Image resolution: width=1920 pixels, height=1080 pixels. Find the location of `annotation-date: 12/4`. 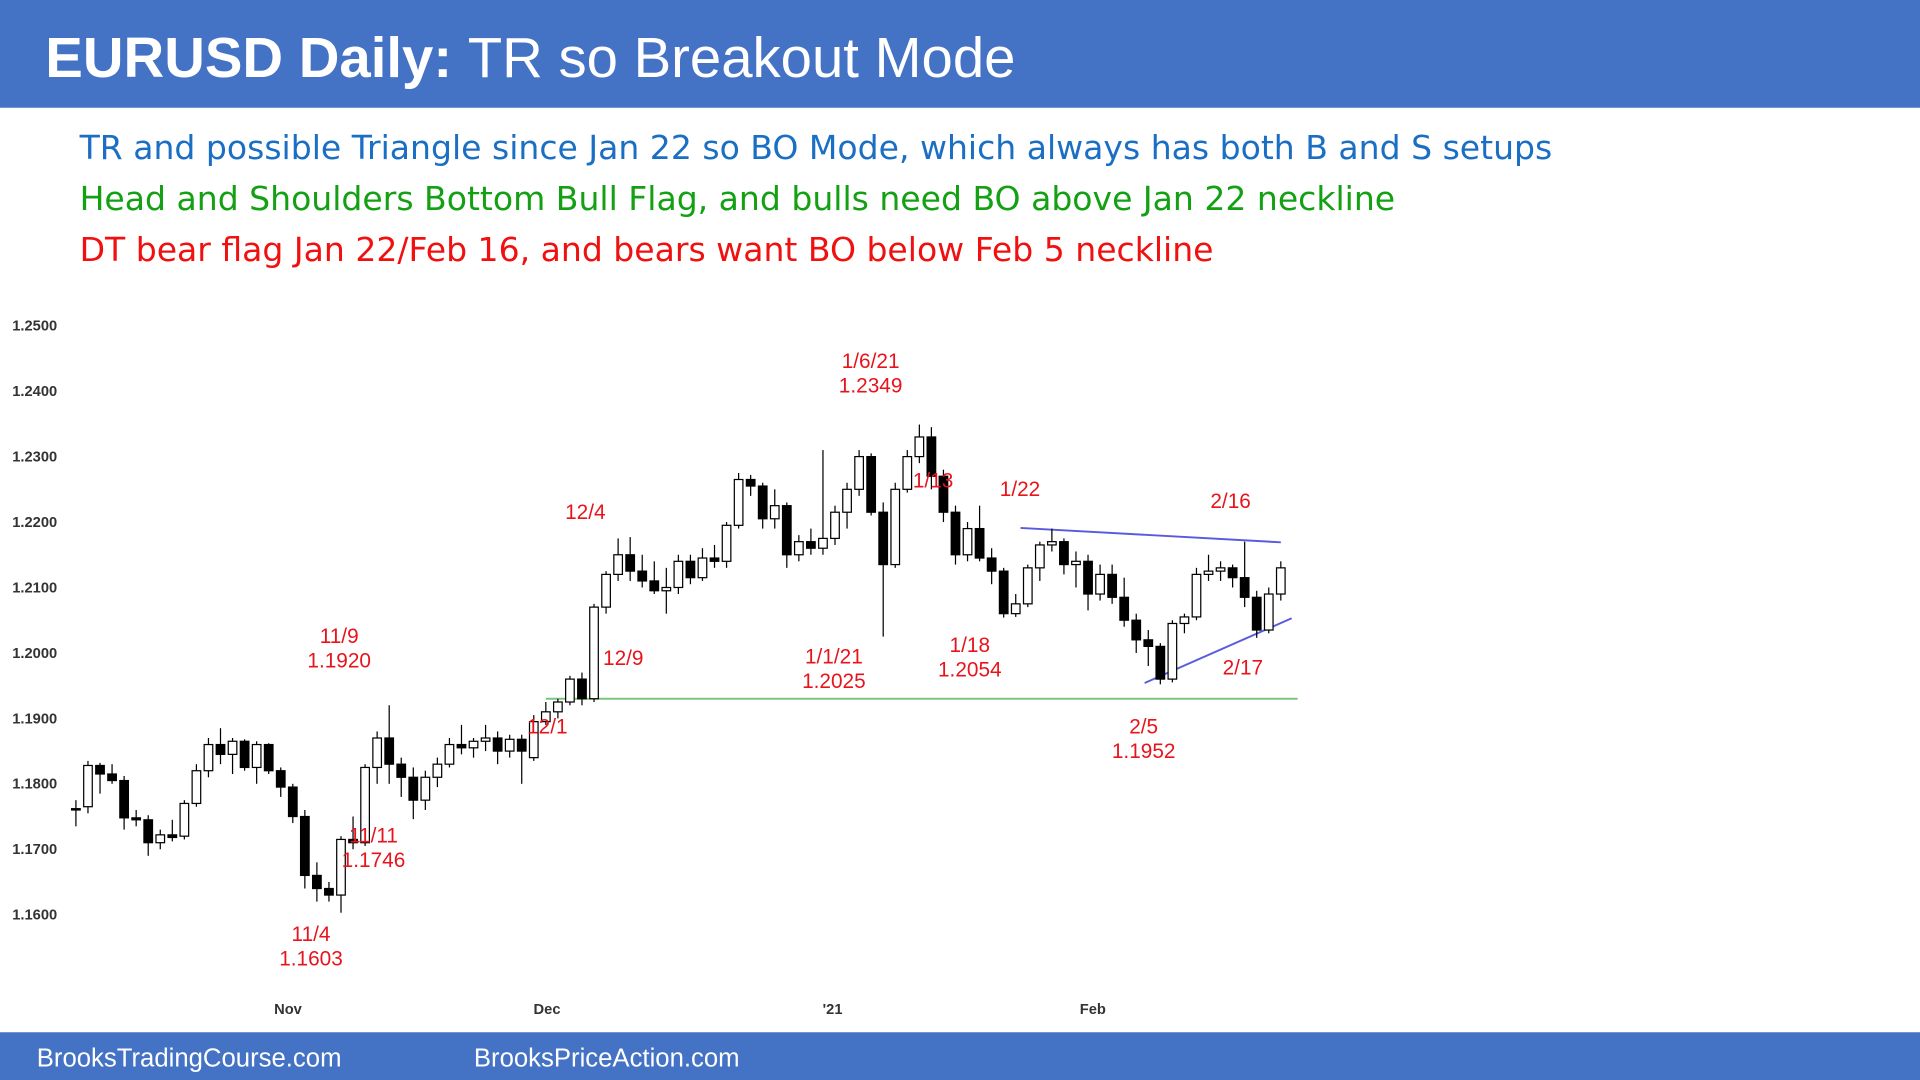

annotation-date: 12/4 is located at coordinates (585, 512).